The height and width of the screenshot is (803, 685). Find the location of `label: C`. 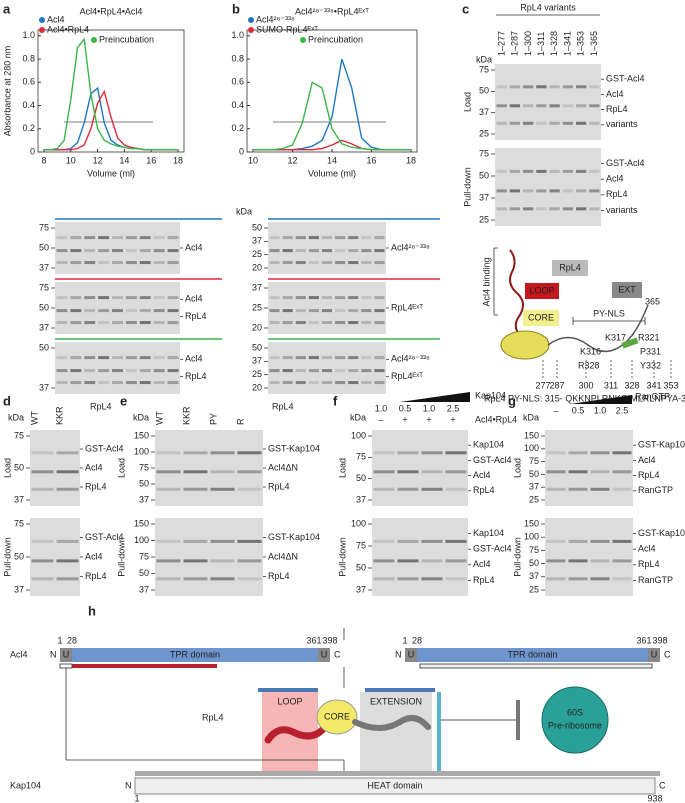

label: C is located at coordinates (662, 785).